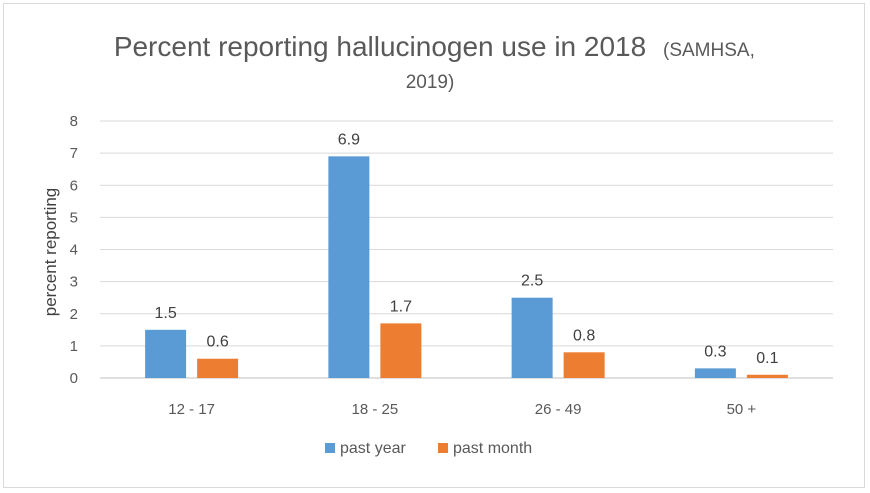 The height and width of the screenshot is (493, 870). What do you see at coordinates (166, 313) in the screenshot?
I see `data-label: 1.5` at bounding box center [166, 313].